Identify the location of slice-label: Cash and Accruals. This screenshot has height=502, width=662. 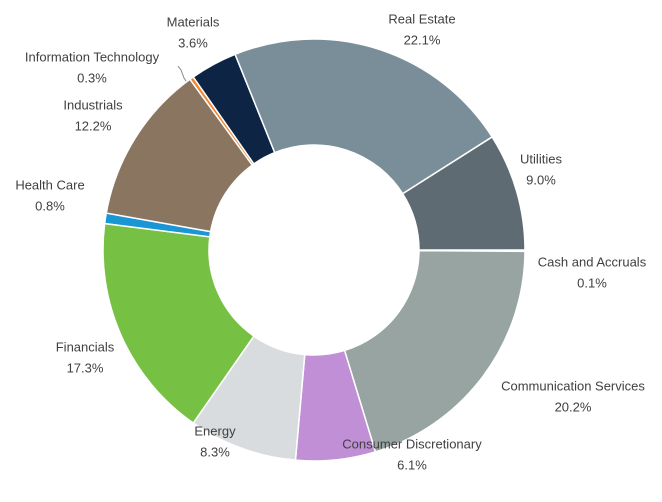
(592, 261).